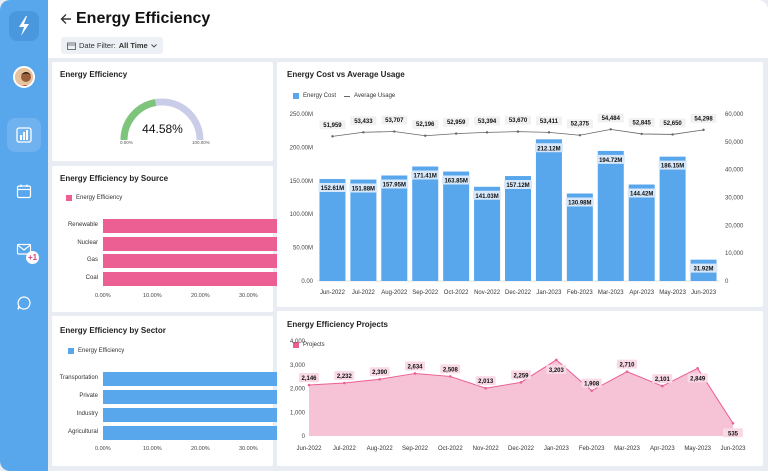 The image size is (768, 471). What do you see at coordinates (518, 121) in the screenshot?
I see `usage-point-label: 53,670` at bounding box center [518, 121].